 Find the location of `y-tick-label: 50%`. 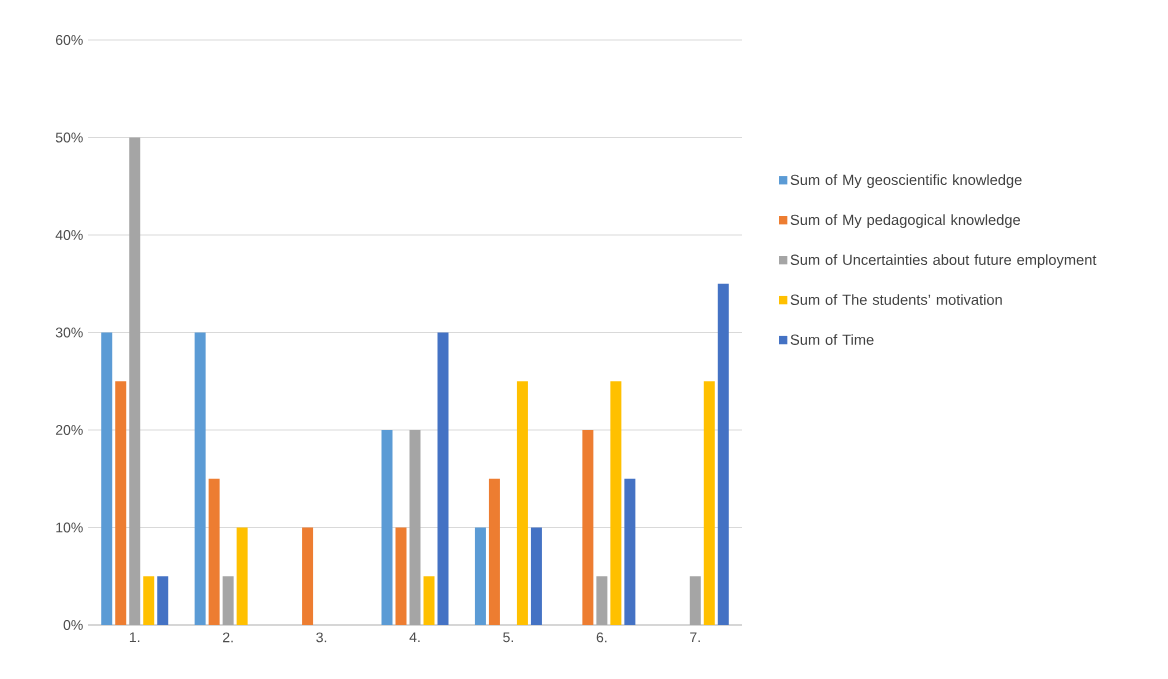

y-tick-label: 50% is located at coordinates (69, 137).